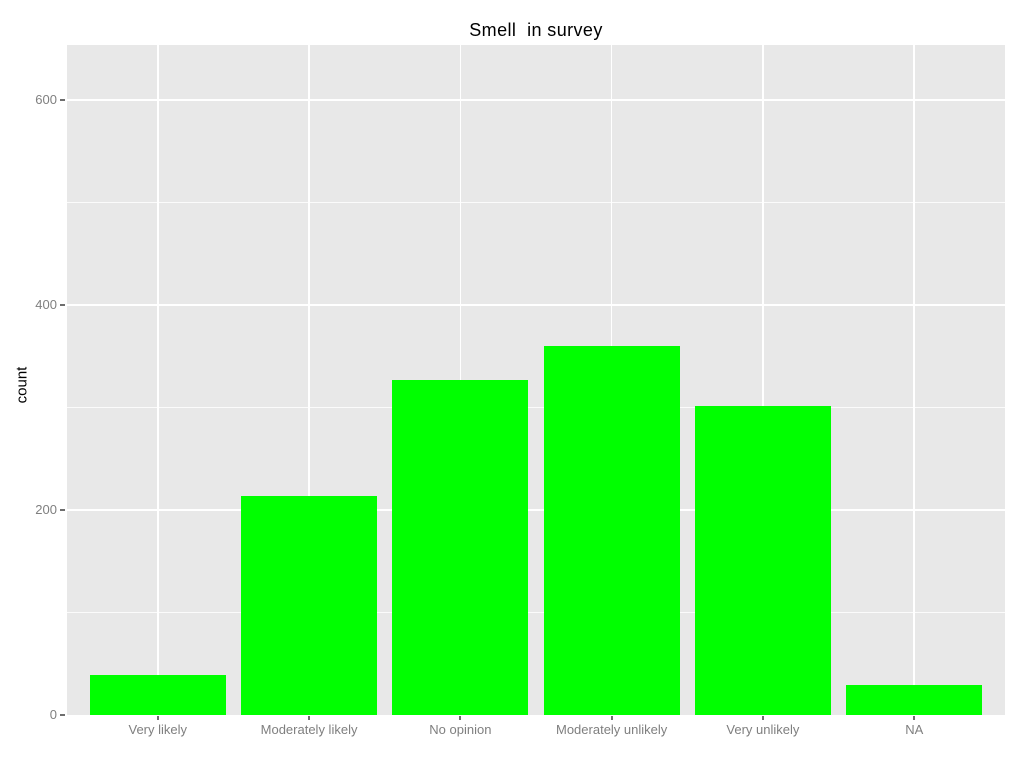  What do you see at coordinates (53, 714) in the screenshot?
I see `y-tick-label-0: 0` at bounding box center [53, 714].